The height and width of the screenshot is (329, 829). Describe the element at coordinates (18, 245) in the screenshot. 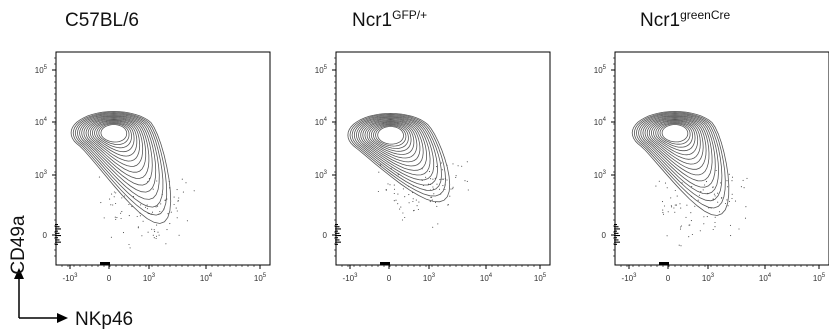

I see `y-axis-title: CD49a` at that location.